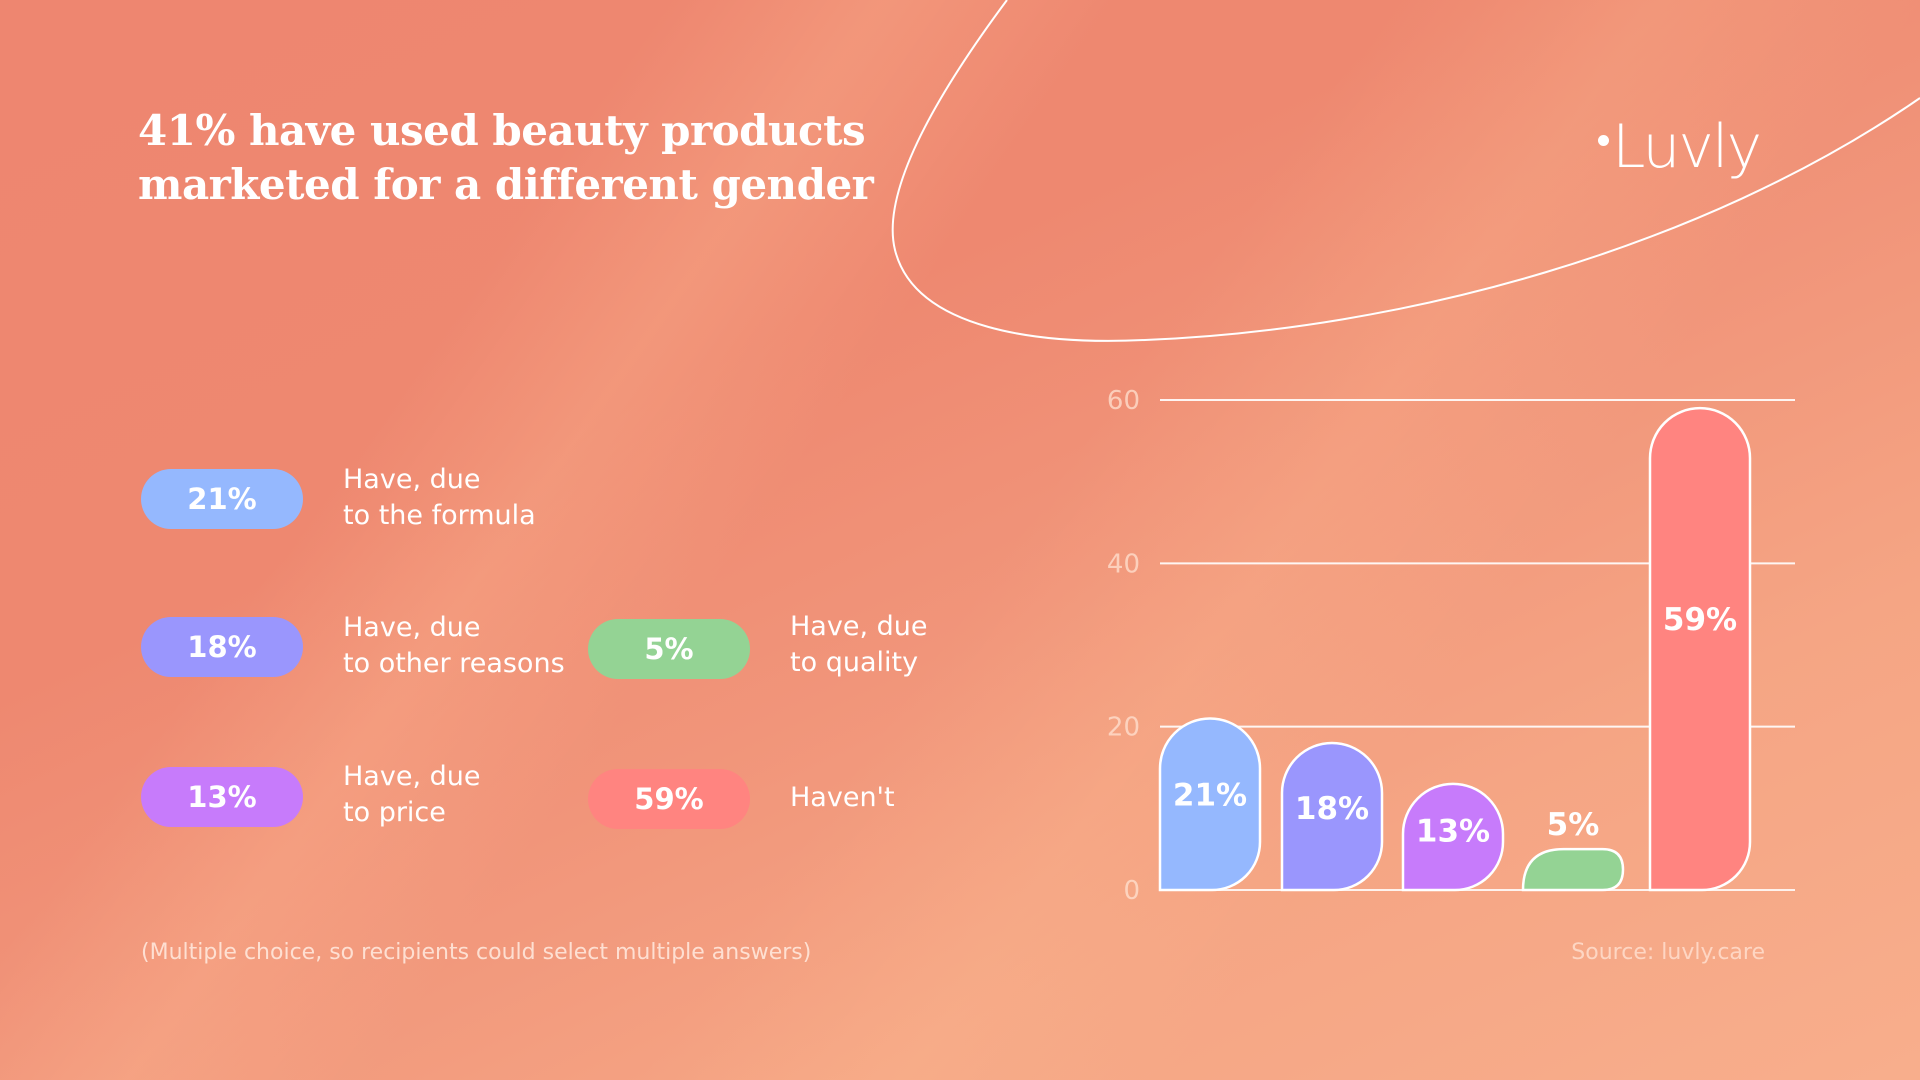 This screenshot has height=1080, width=1920. I want to click on y-tick-label: 0, so click(1131, 891).